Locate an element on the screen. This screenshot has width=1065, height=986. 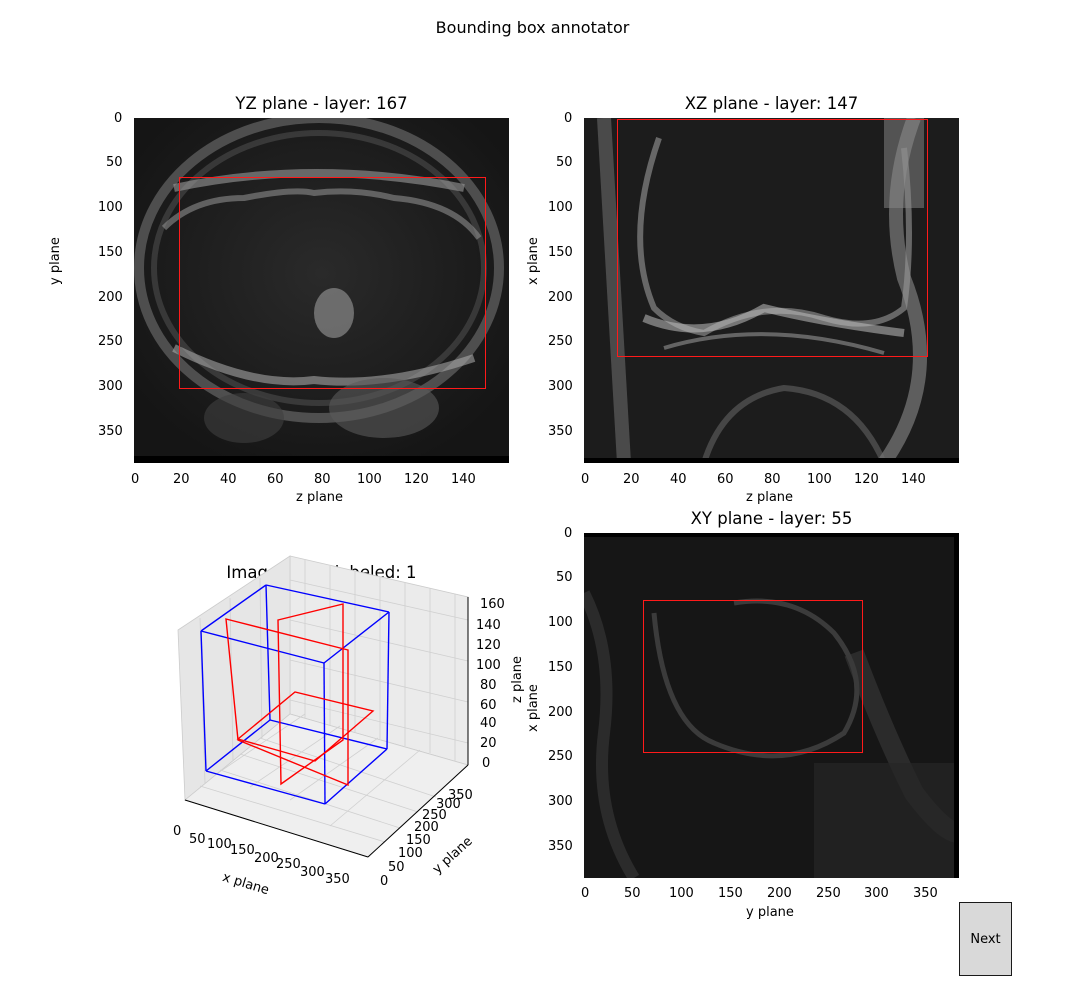
xy-xlabel: y plane is located at coordinates (770, 912).